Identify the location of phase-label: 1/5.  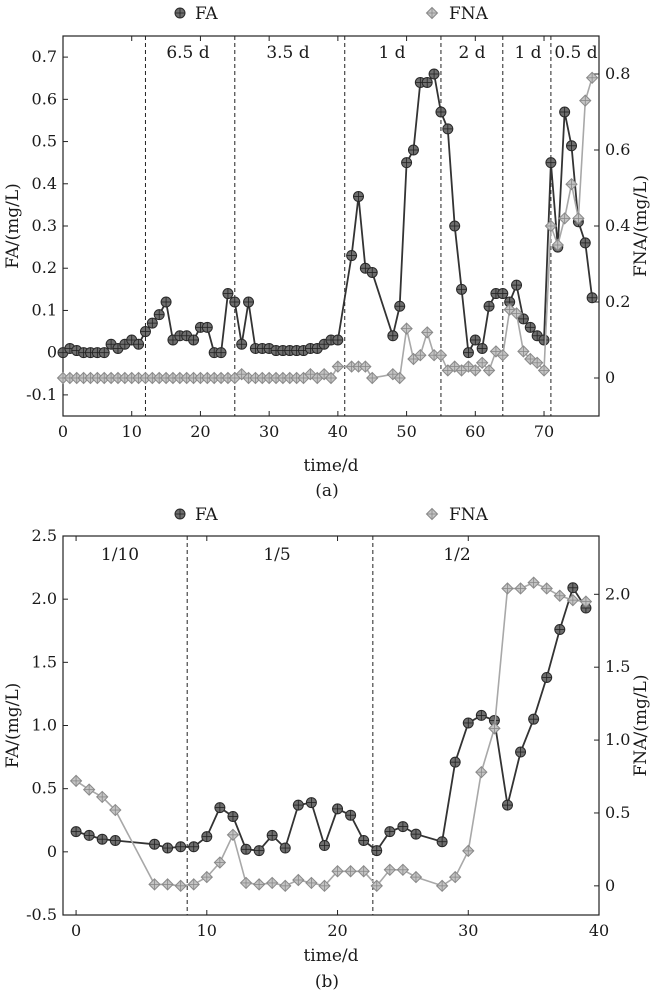
(276, 555).